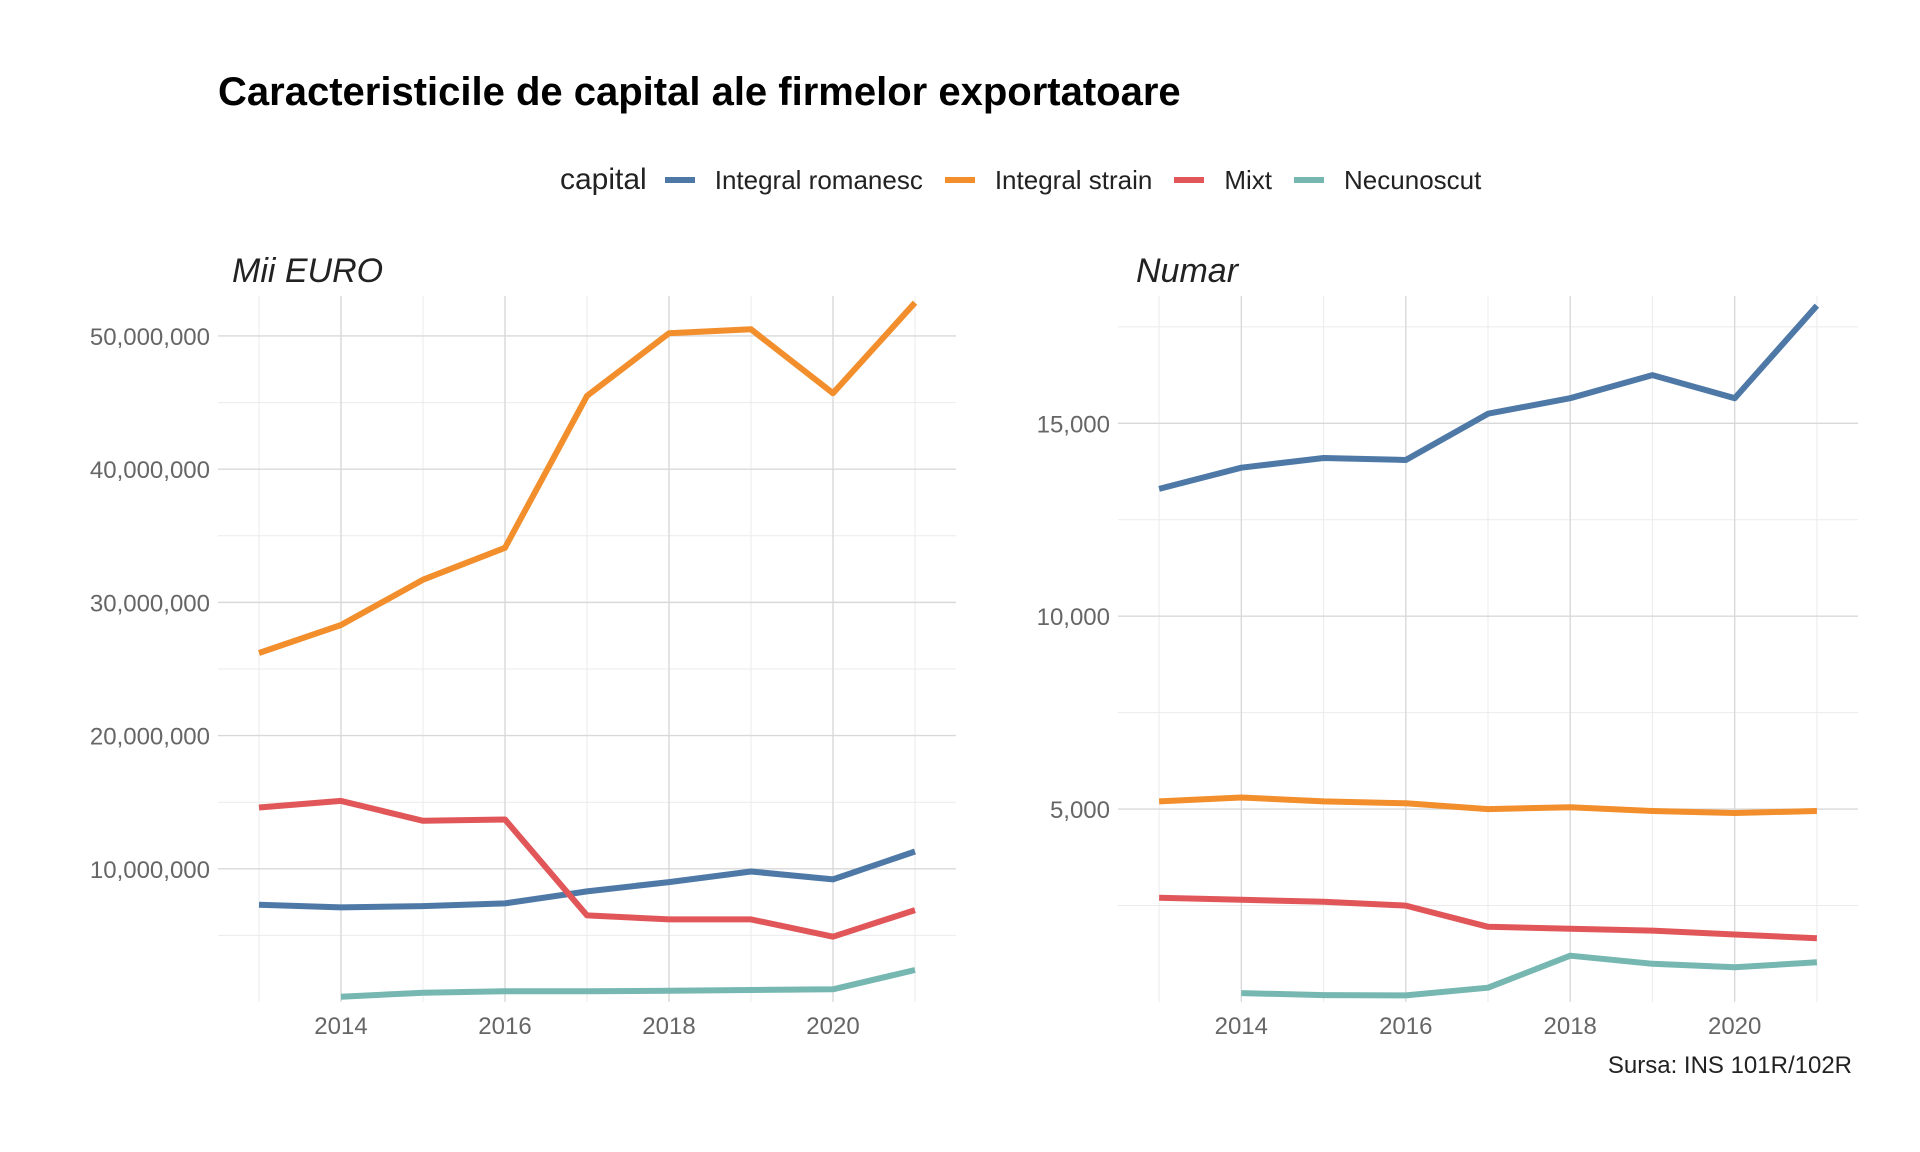  What do you see at coordinates (1413, 179) in the screenshot?
I see `legend-label: Necunoscut` at bounding box center [1413, 179].